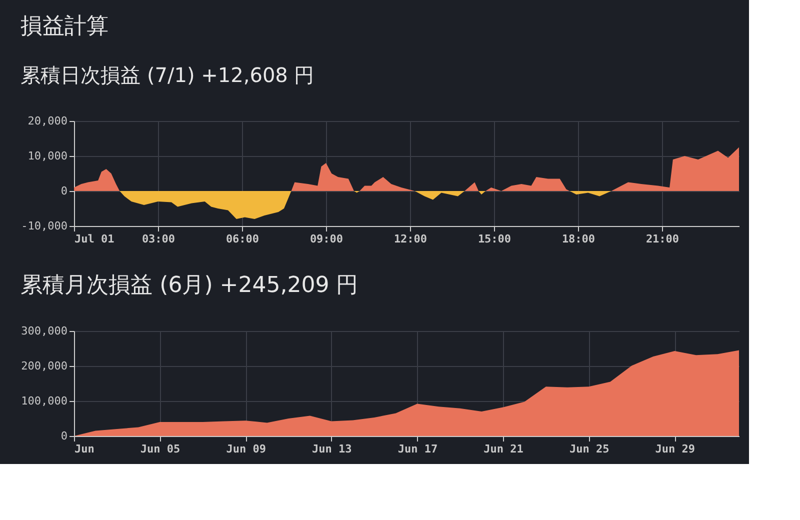 The width and height of the screenshot is (800, 520). I want to click on chart-title: 損益計算, so click(64, 26).